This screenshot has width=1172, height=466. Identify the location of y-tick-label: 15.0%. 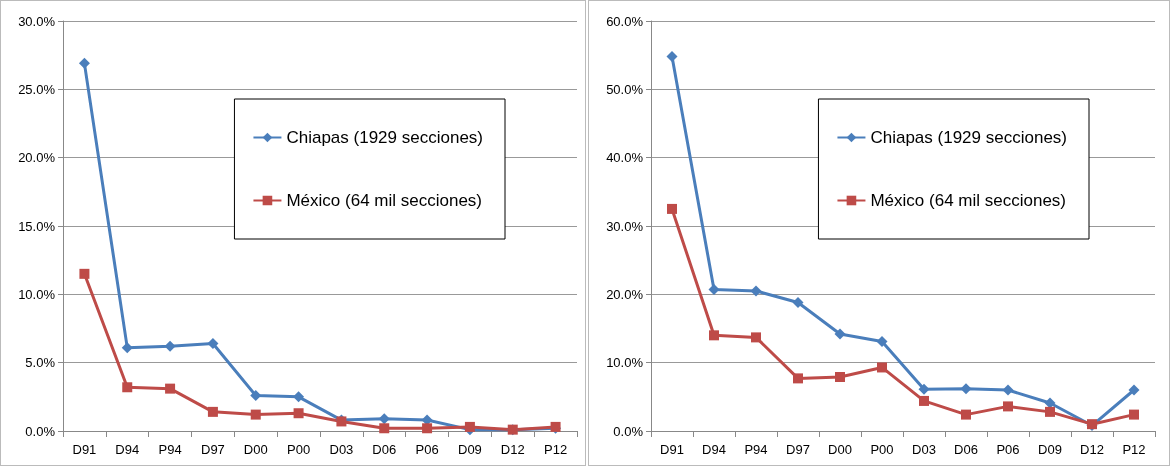
(37, 226).